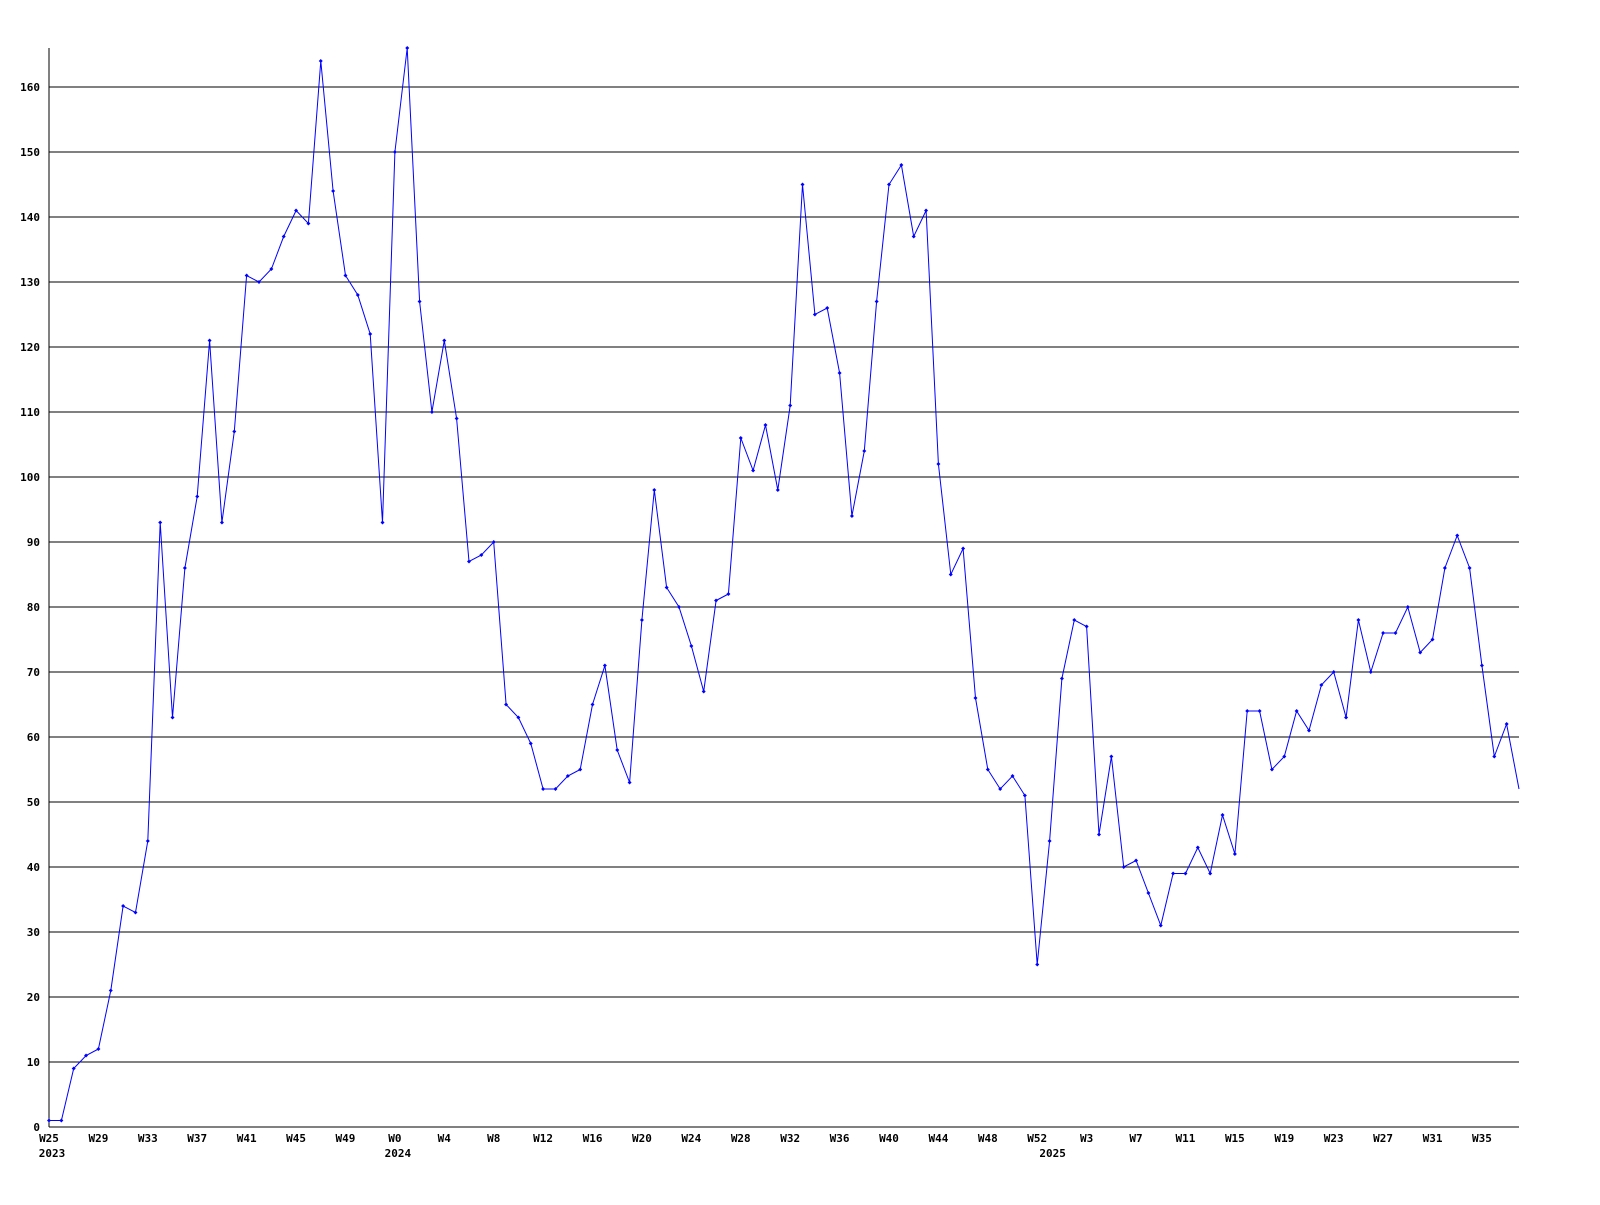 Image resolution: width=1600 pixels, height=1205 pixels. Describe the element at coordinates (30, 87) in the screenshot. I see `y-tick-label: 160` at that location.